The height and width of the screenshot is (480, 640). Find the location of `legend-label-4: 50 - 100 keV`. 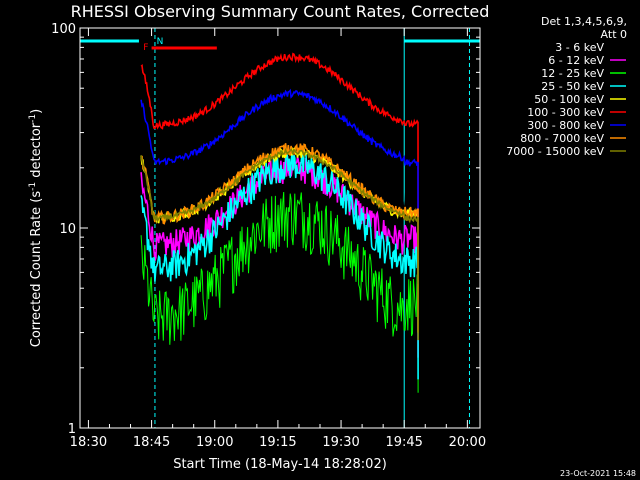

legend-label-4: 50 - 100 keV is located at coordinates (569, 99).